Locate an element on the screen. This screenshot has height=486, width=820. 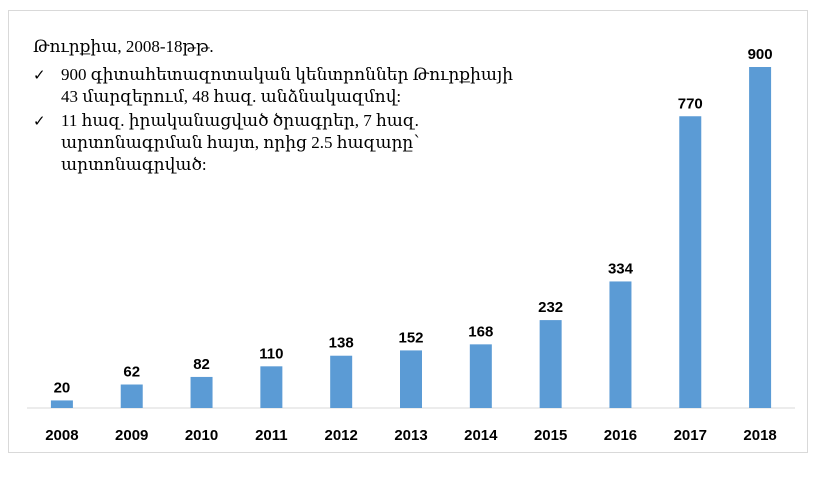
x-tick-label-2013: 2013 is located at coordinates (410, 435).